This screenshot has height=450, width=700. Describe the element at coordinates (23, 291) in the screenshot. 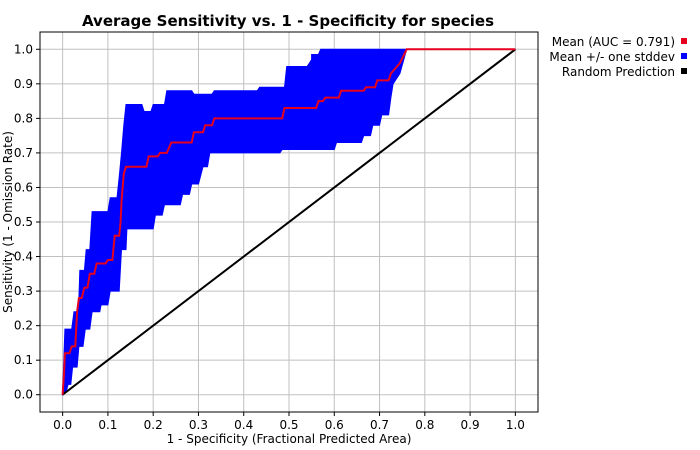

I see `y-tick-label: 0.3` at that location.